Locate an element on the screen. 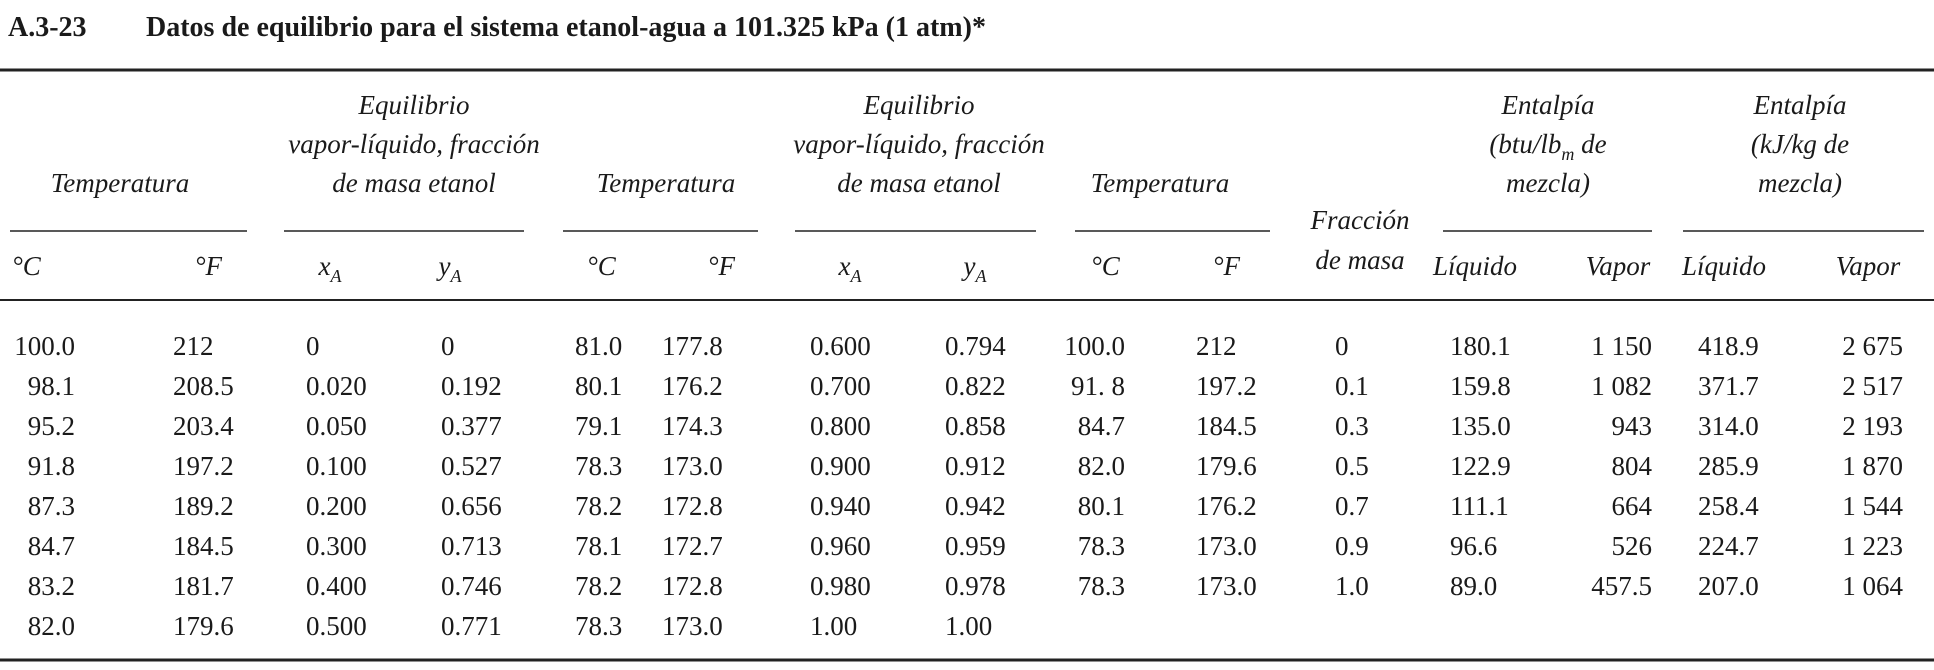 The image size is (1934, 670). cell: 2 193 is located at coordinates (1872, 426).